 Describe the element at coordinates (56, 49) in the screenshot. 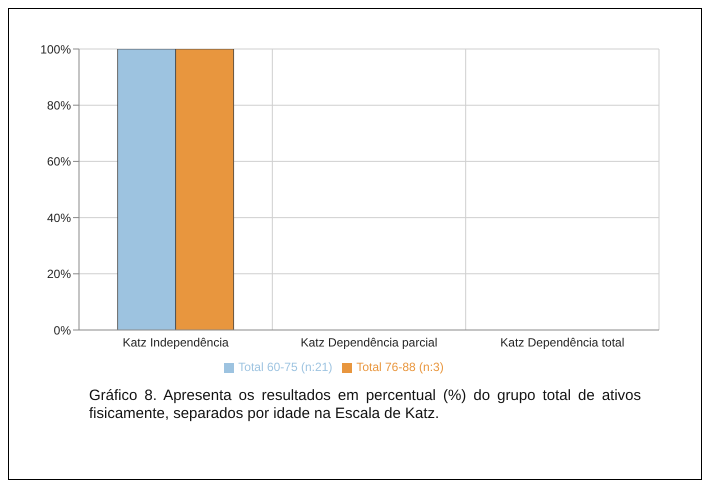

I see `y-tick-label: 100%` at that location.